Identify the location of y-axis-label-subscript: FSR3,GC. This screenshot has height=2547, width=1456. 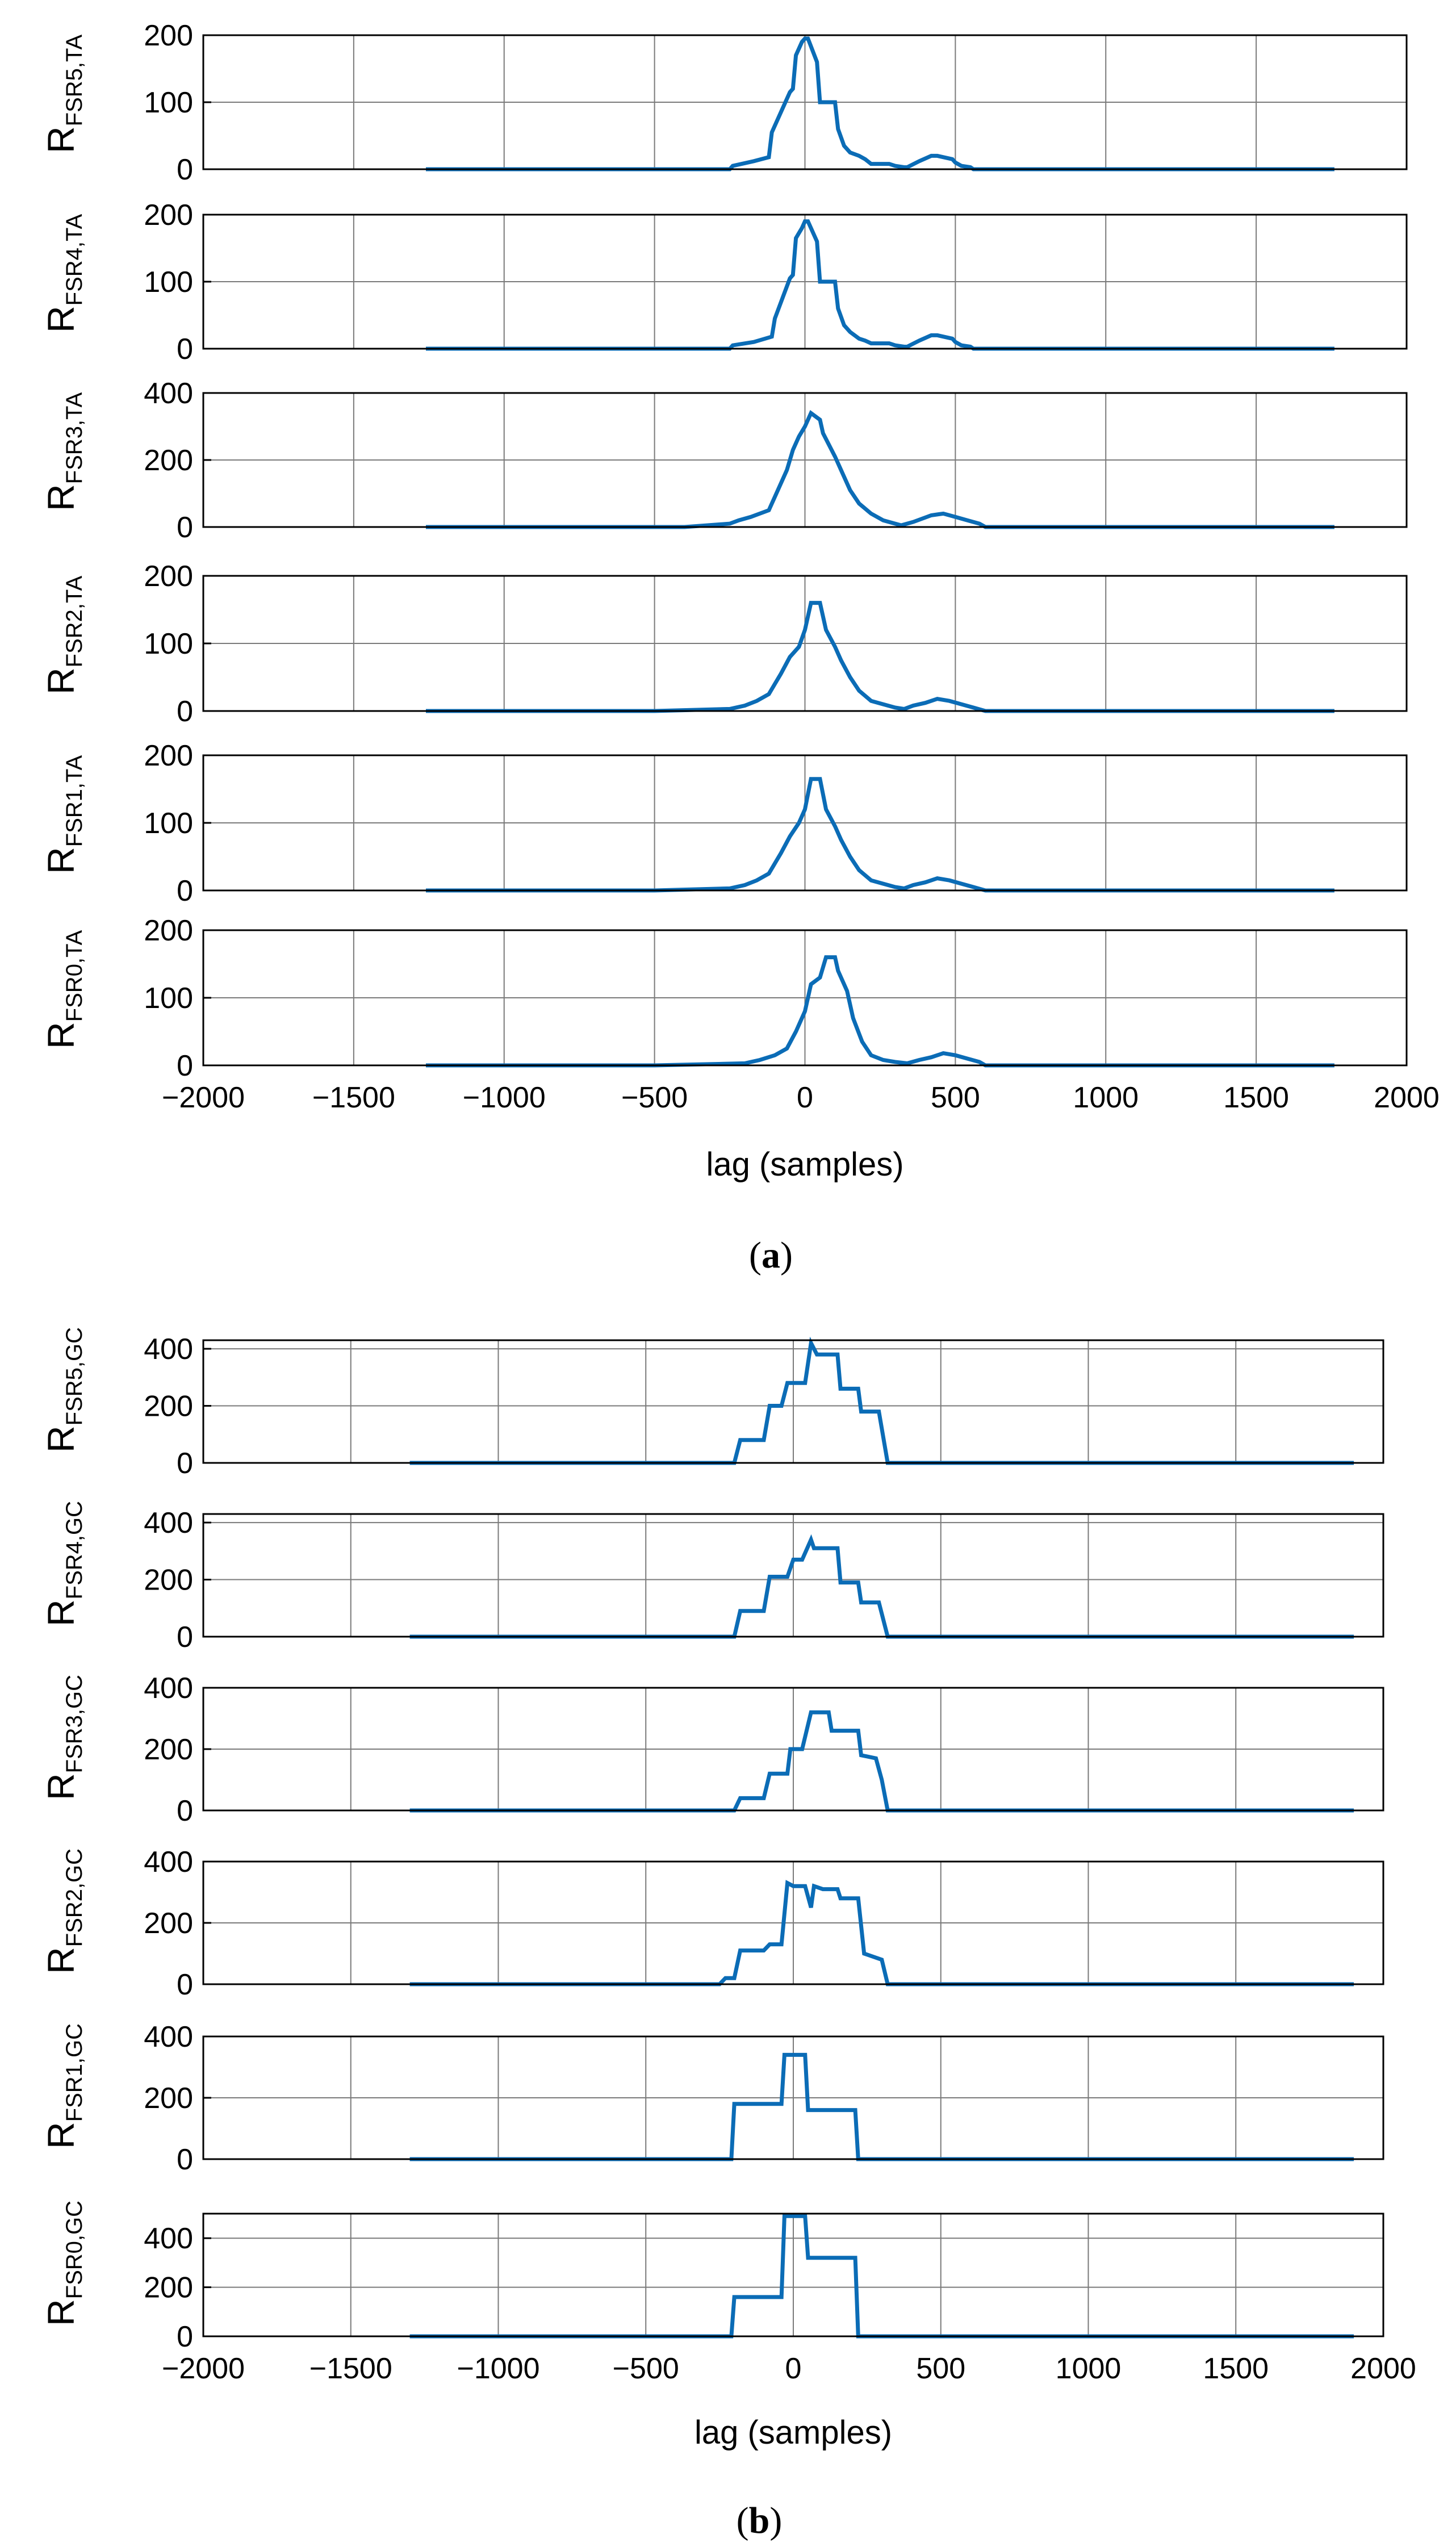
(74, 1724).